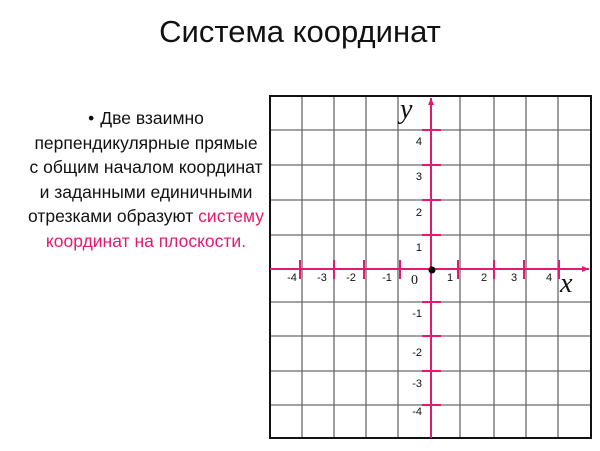  I want to click on slide-title: Система координат, so click(300, 31).